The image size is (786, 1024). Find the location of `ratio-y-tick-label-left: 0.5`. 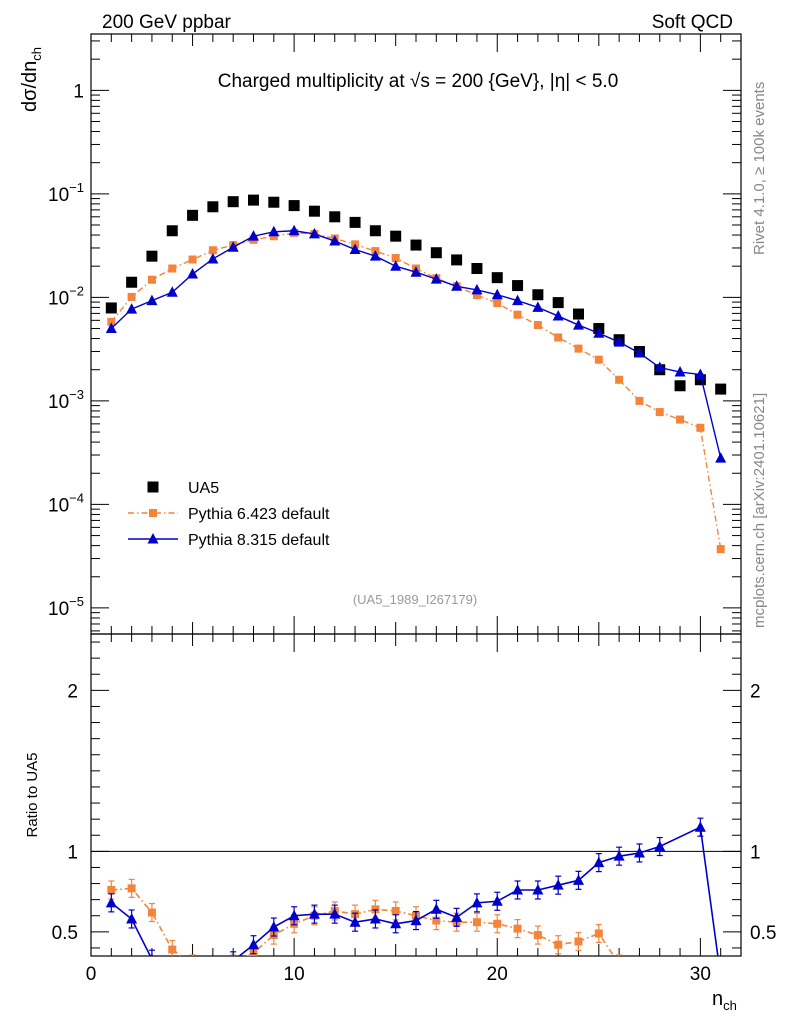

ratio-y-tick-label-left: 0.5 is located at coordinates (65, 933).